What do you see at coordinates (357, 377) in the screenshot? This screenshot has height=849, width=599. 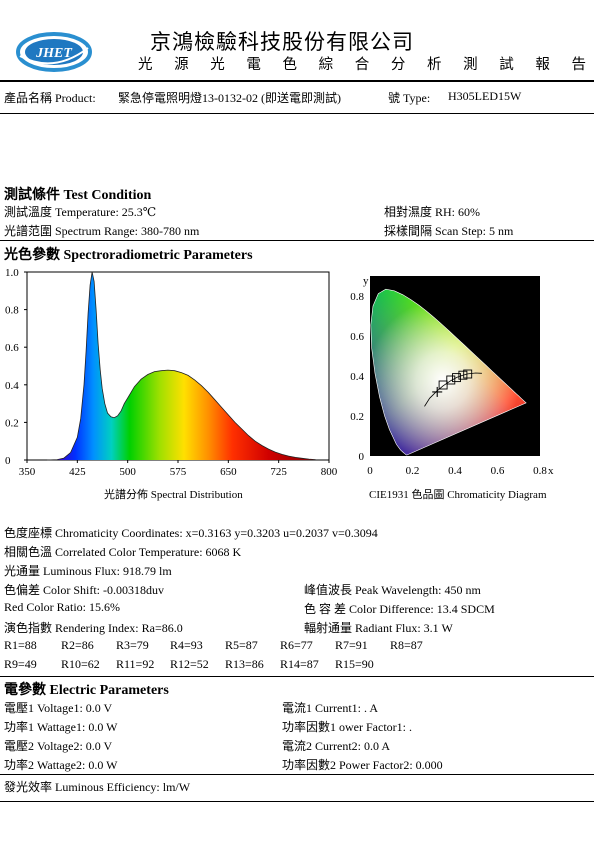 I see `cie-y-tick-label: 0.4` at bounding box center [357, 377].